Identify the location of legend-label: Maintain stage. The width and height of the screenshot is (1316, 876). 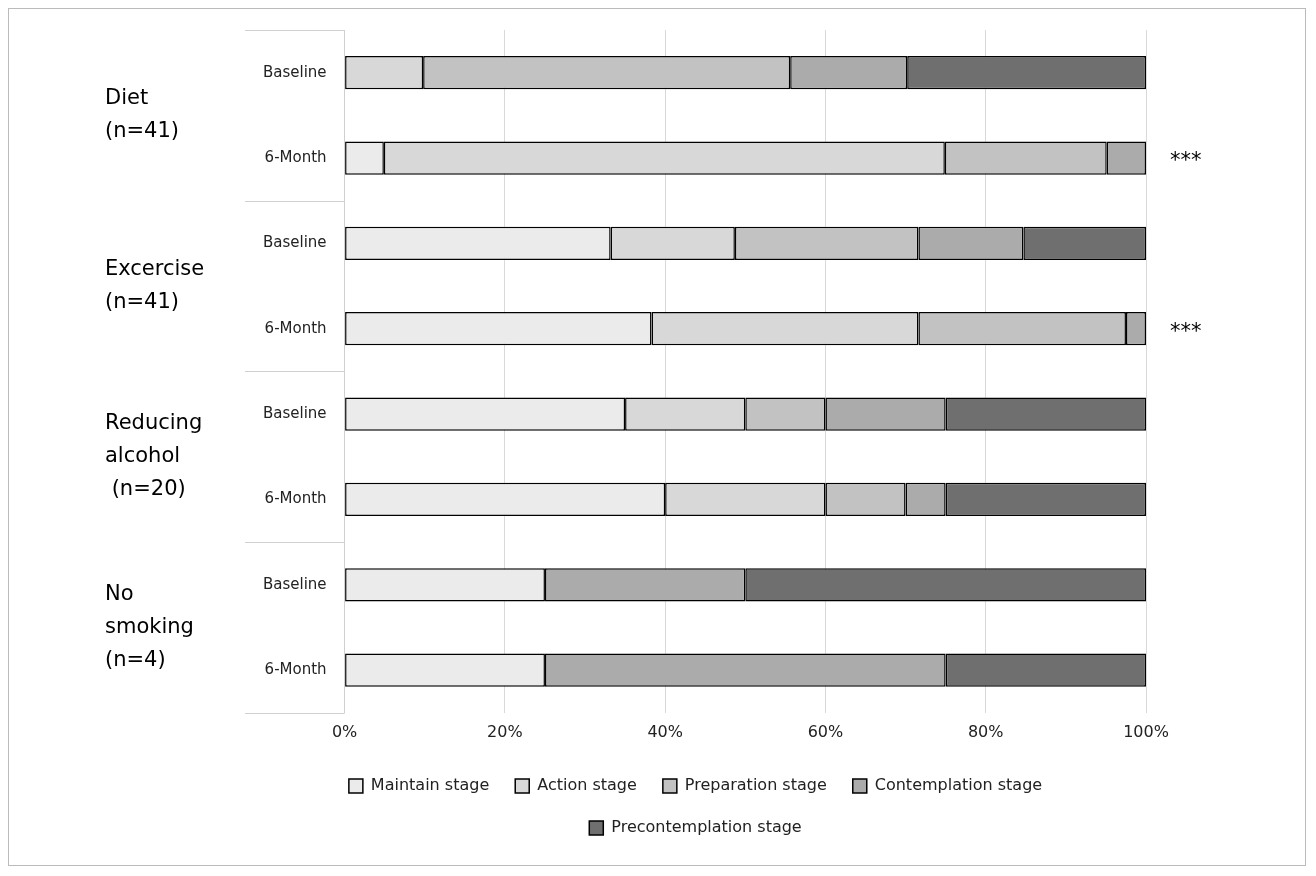
(430, 785).